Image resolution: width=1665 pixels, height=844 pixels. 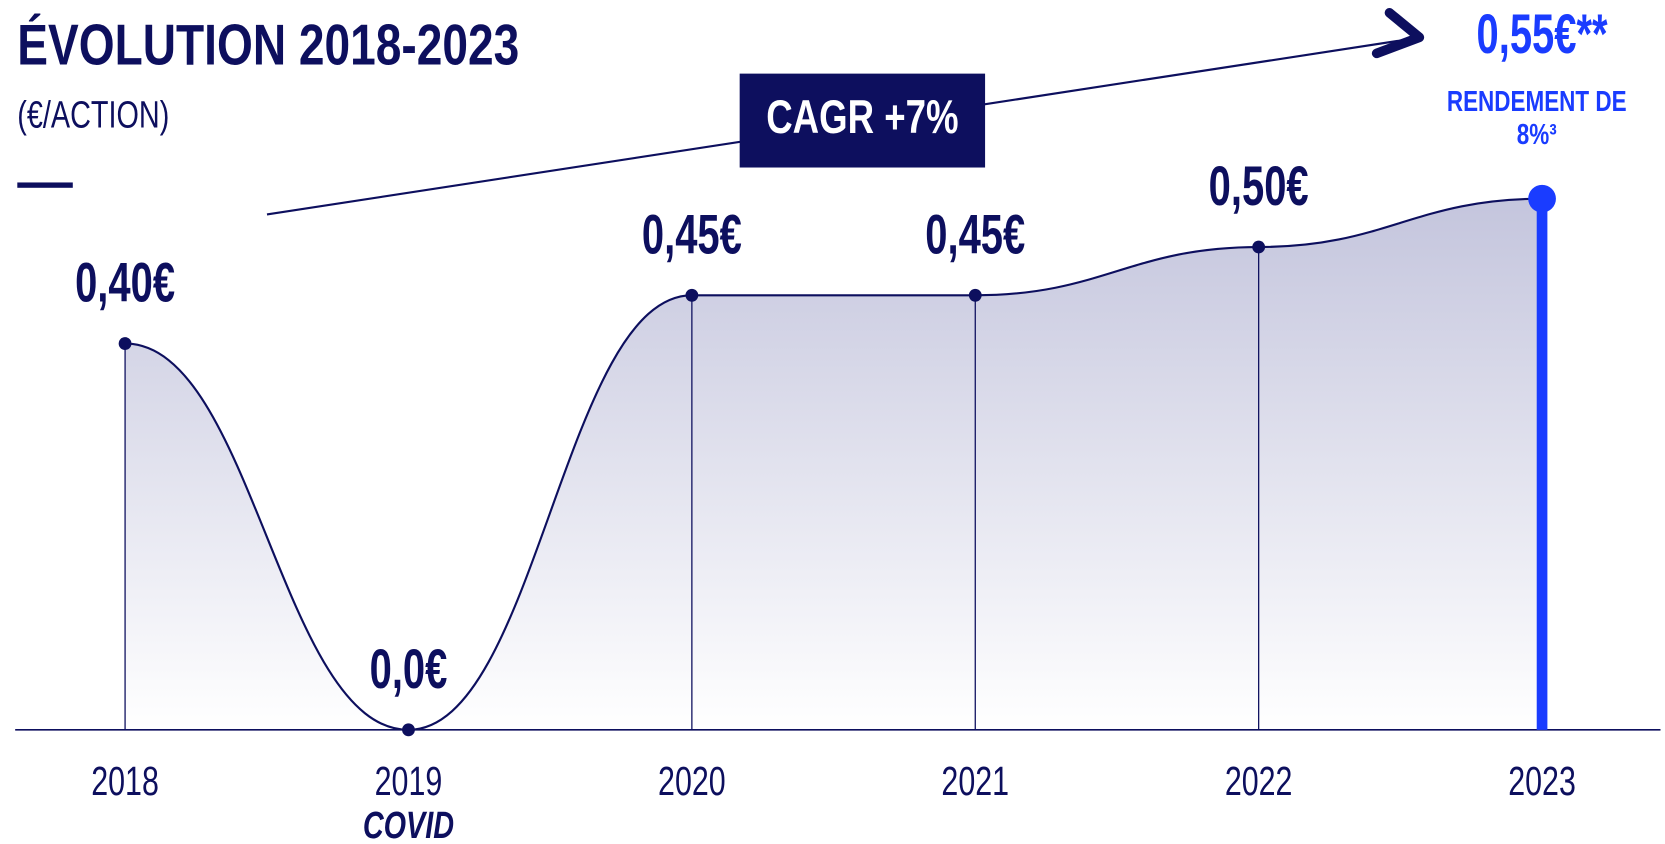 I want to click on value-label: 0,50€, so click(x=1259, y=187).